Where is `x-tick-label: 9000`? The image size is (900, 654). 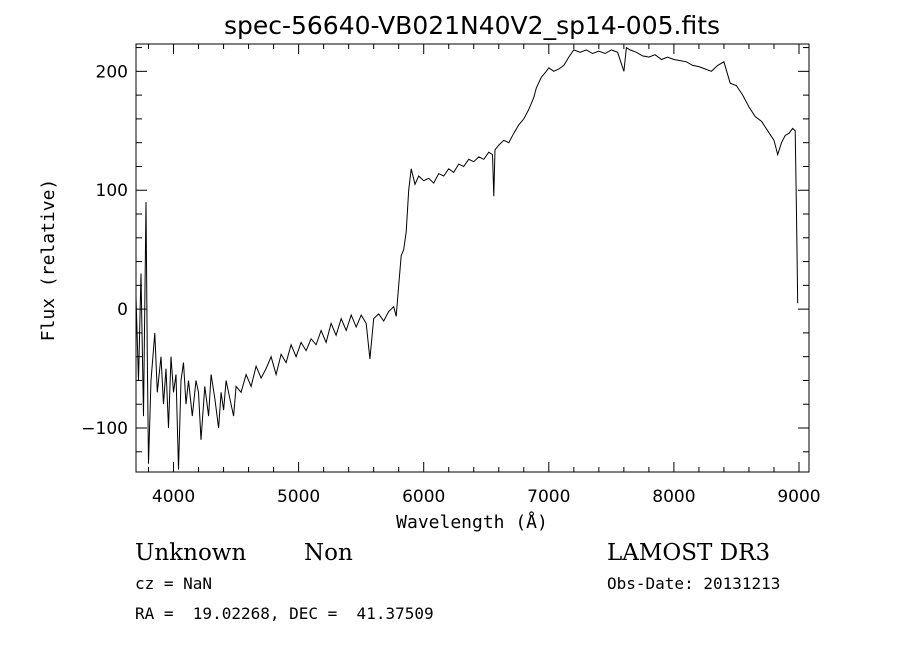 x-tick-label: 9000 is located at coordinates (798, 497).